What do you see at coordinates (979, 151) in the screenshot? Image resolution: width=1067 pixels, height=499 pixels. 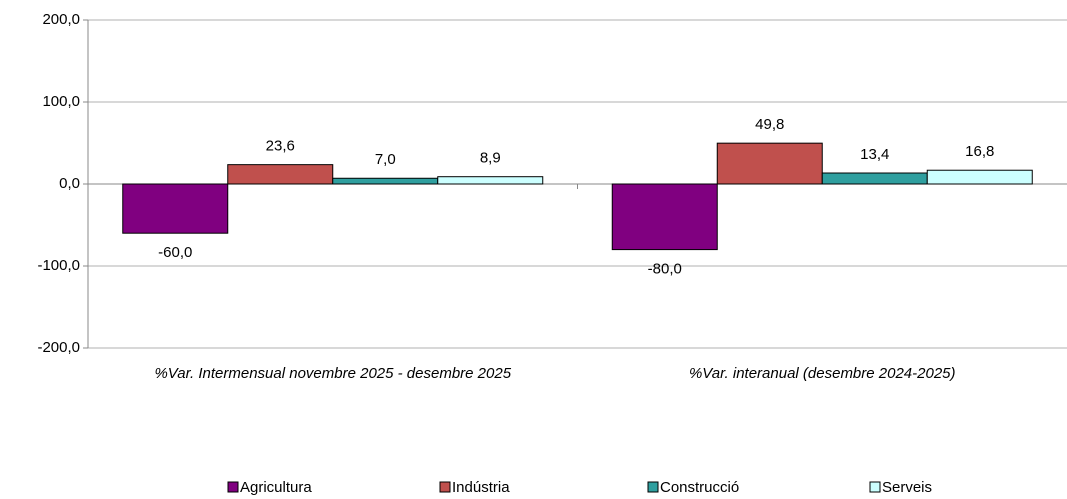 I see `value-label: 16,8` at bounding box center [979, 151].